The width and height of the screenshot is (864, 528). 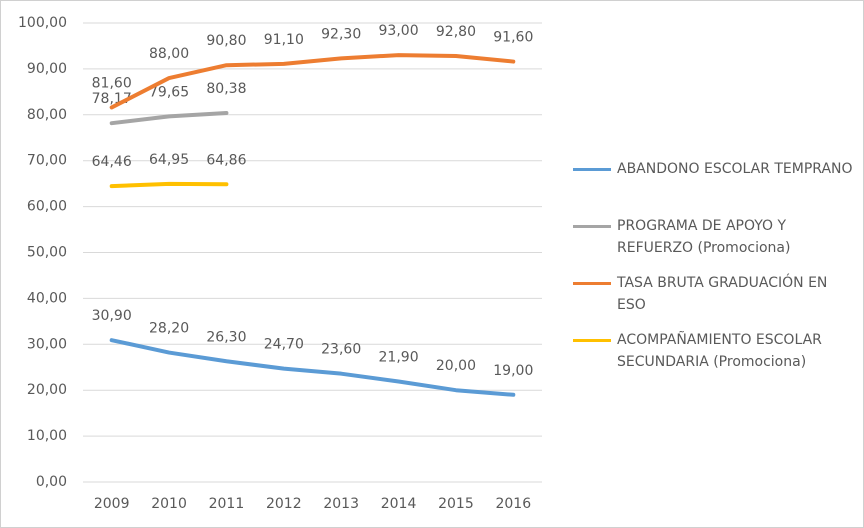 I want to click on data-label: 93,00, so click(x=399, y=31).